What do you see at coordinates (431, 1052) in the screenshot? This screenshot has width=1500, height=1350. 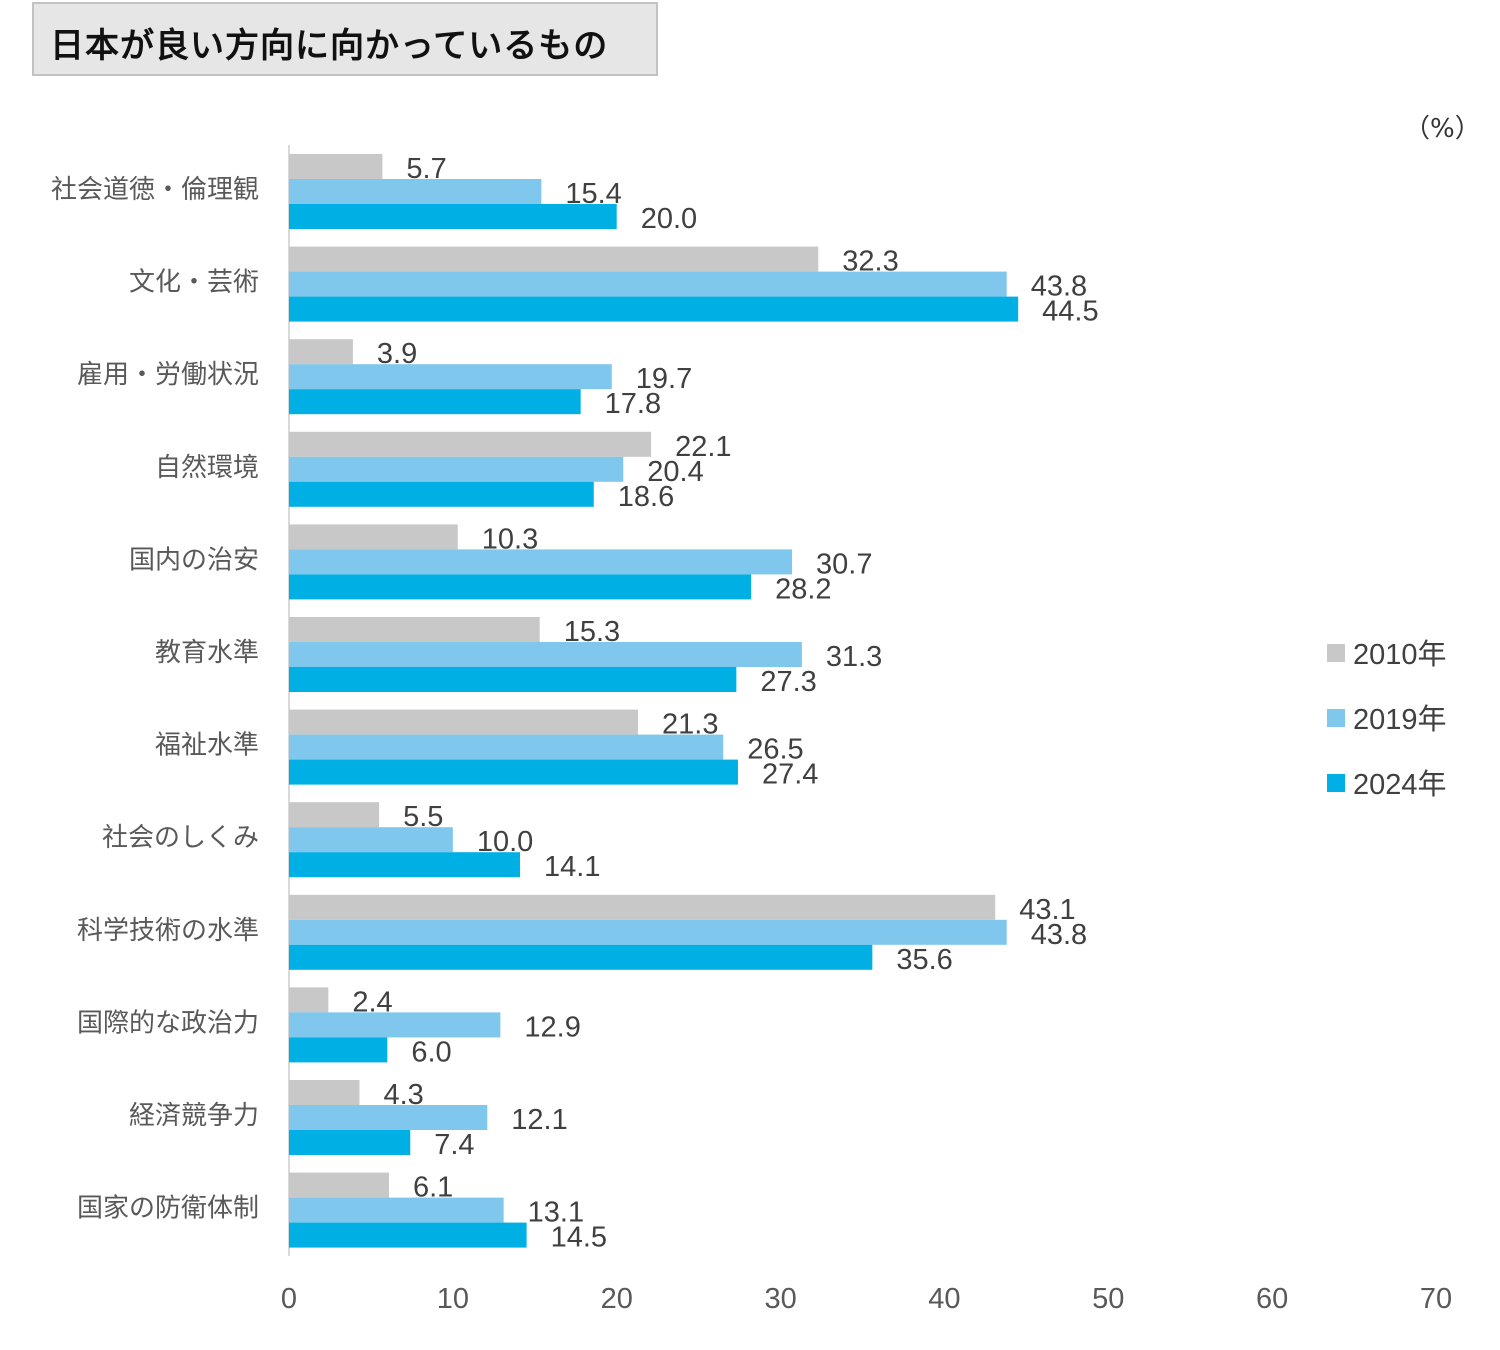 I see `data-label: 6.0` at bounding box center [431, 1052].